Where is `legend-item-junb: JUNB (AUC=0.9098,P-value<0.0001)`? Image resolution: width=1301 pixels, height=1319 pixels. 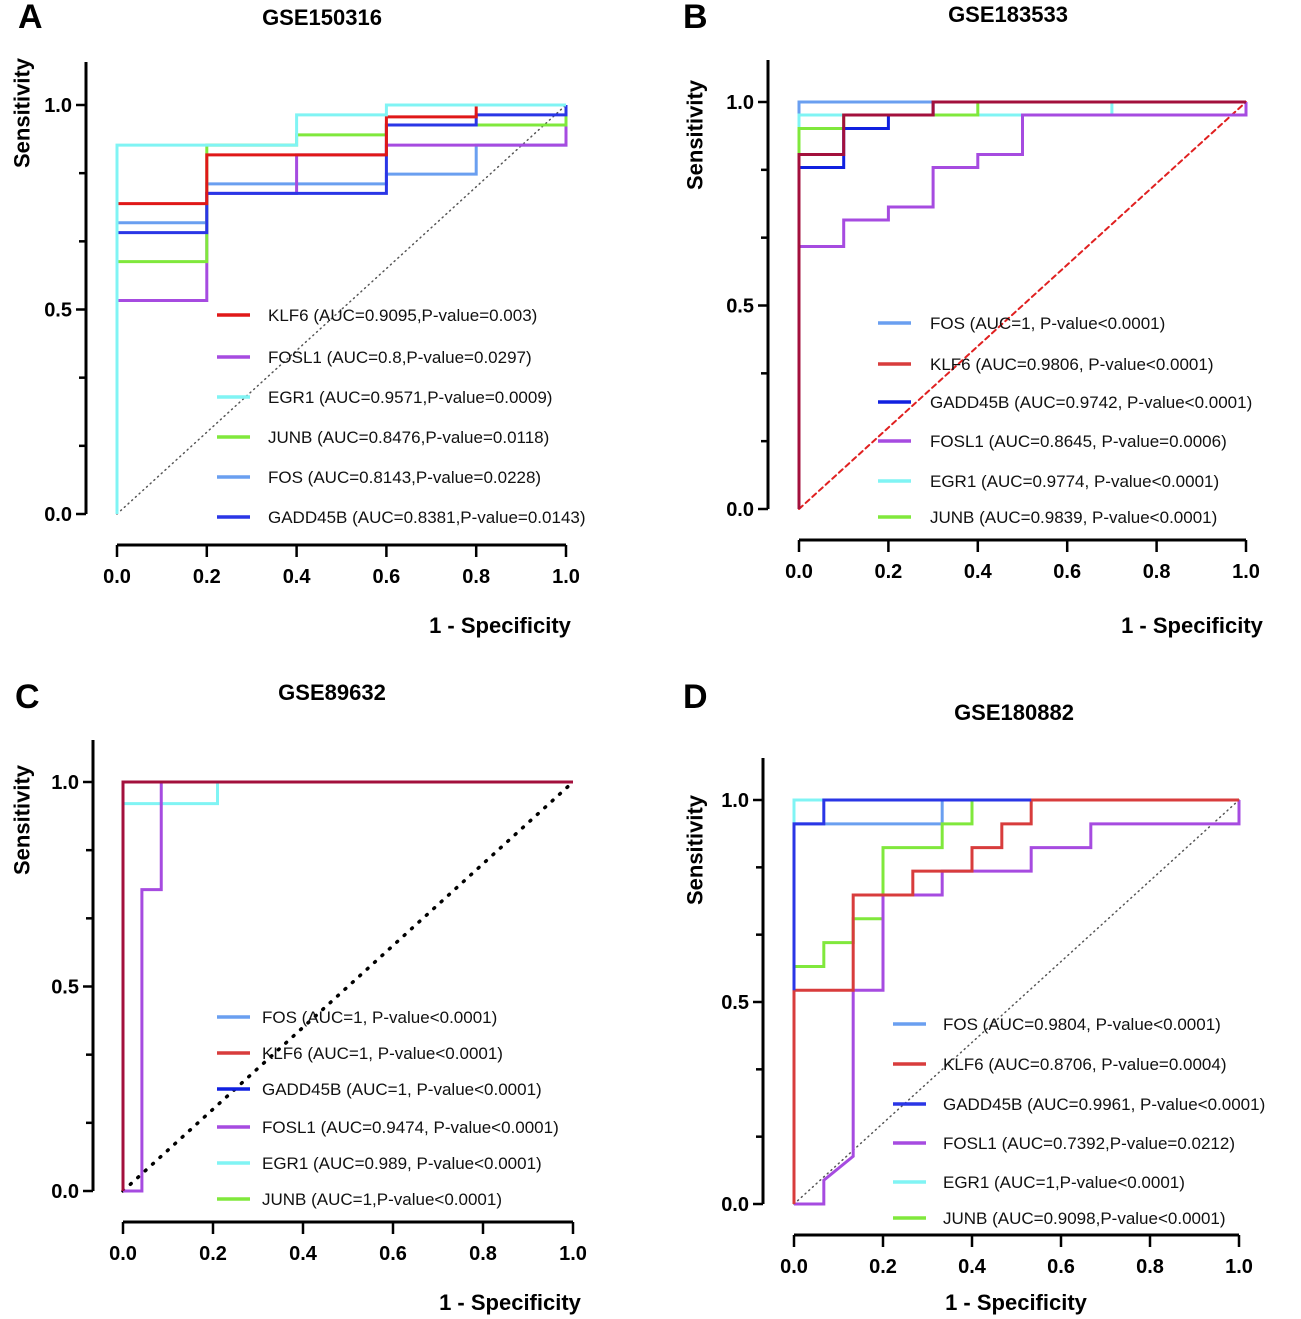
legend-item-junb: JUNB (AUC=0.9098,P-value<0.0001) is located at coordinates (1059, 1218).